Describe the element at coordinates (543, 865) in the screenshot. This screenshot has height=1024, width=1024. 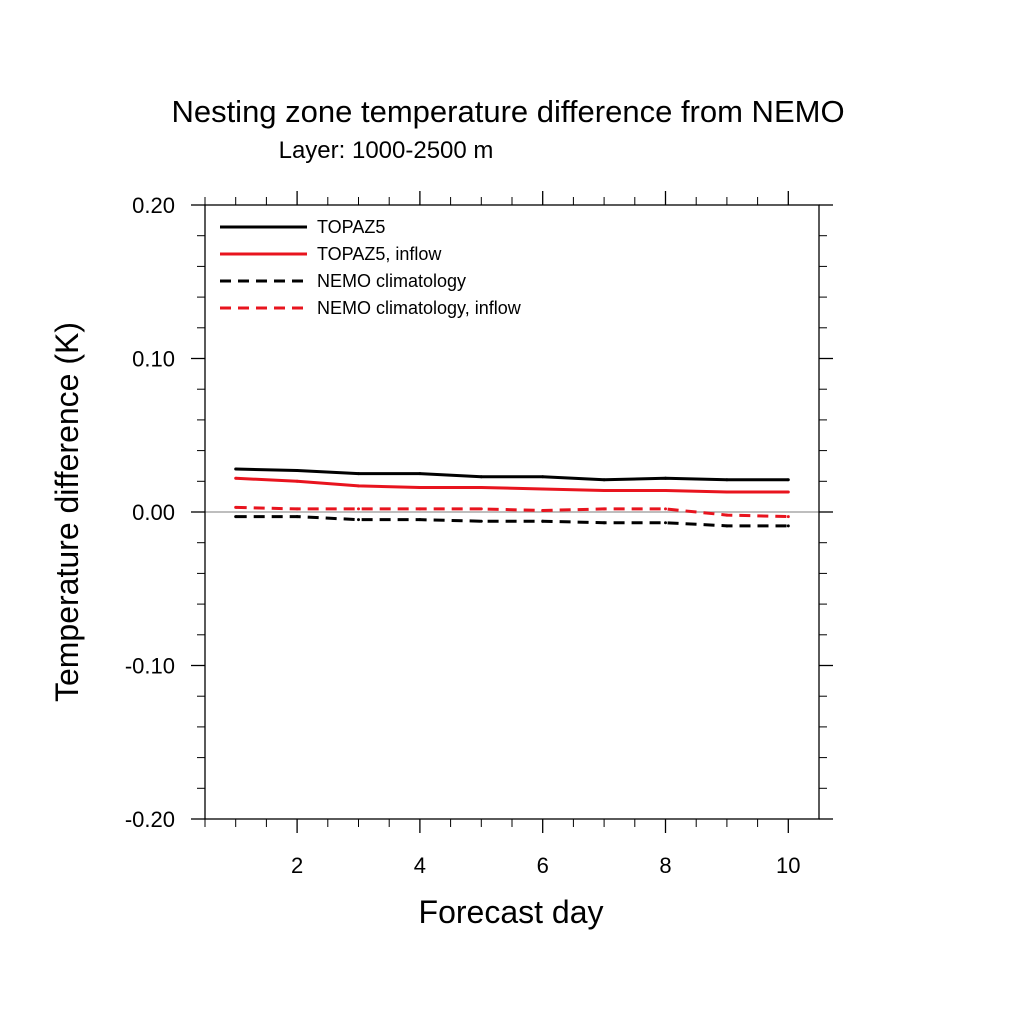
I see `x-tick-label: 6` at that location.